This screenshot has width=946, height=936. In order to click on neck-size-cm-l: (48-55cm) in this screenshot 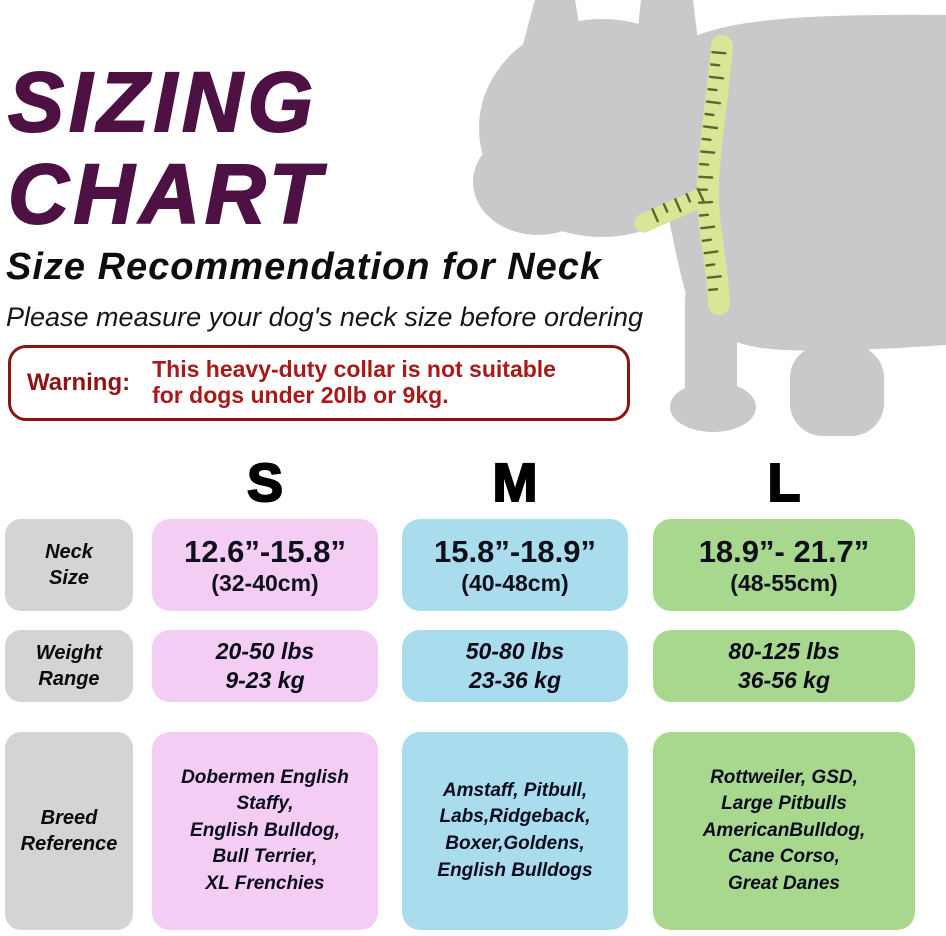, I will do `click(784, 582)`.